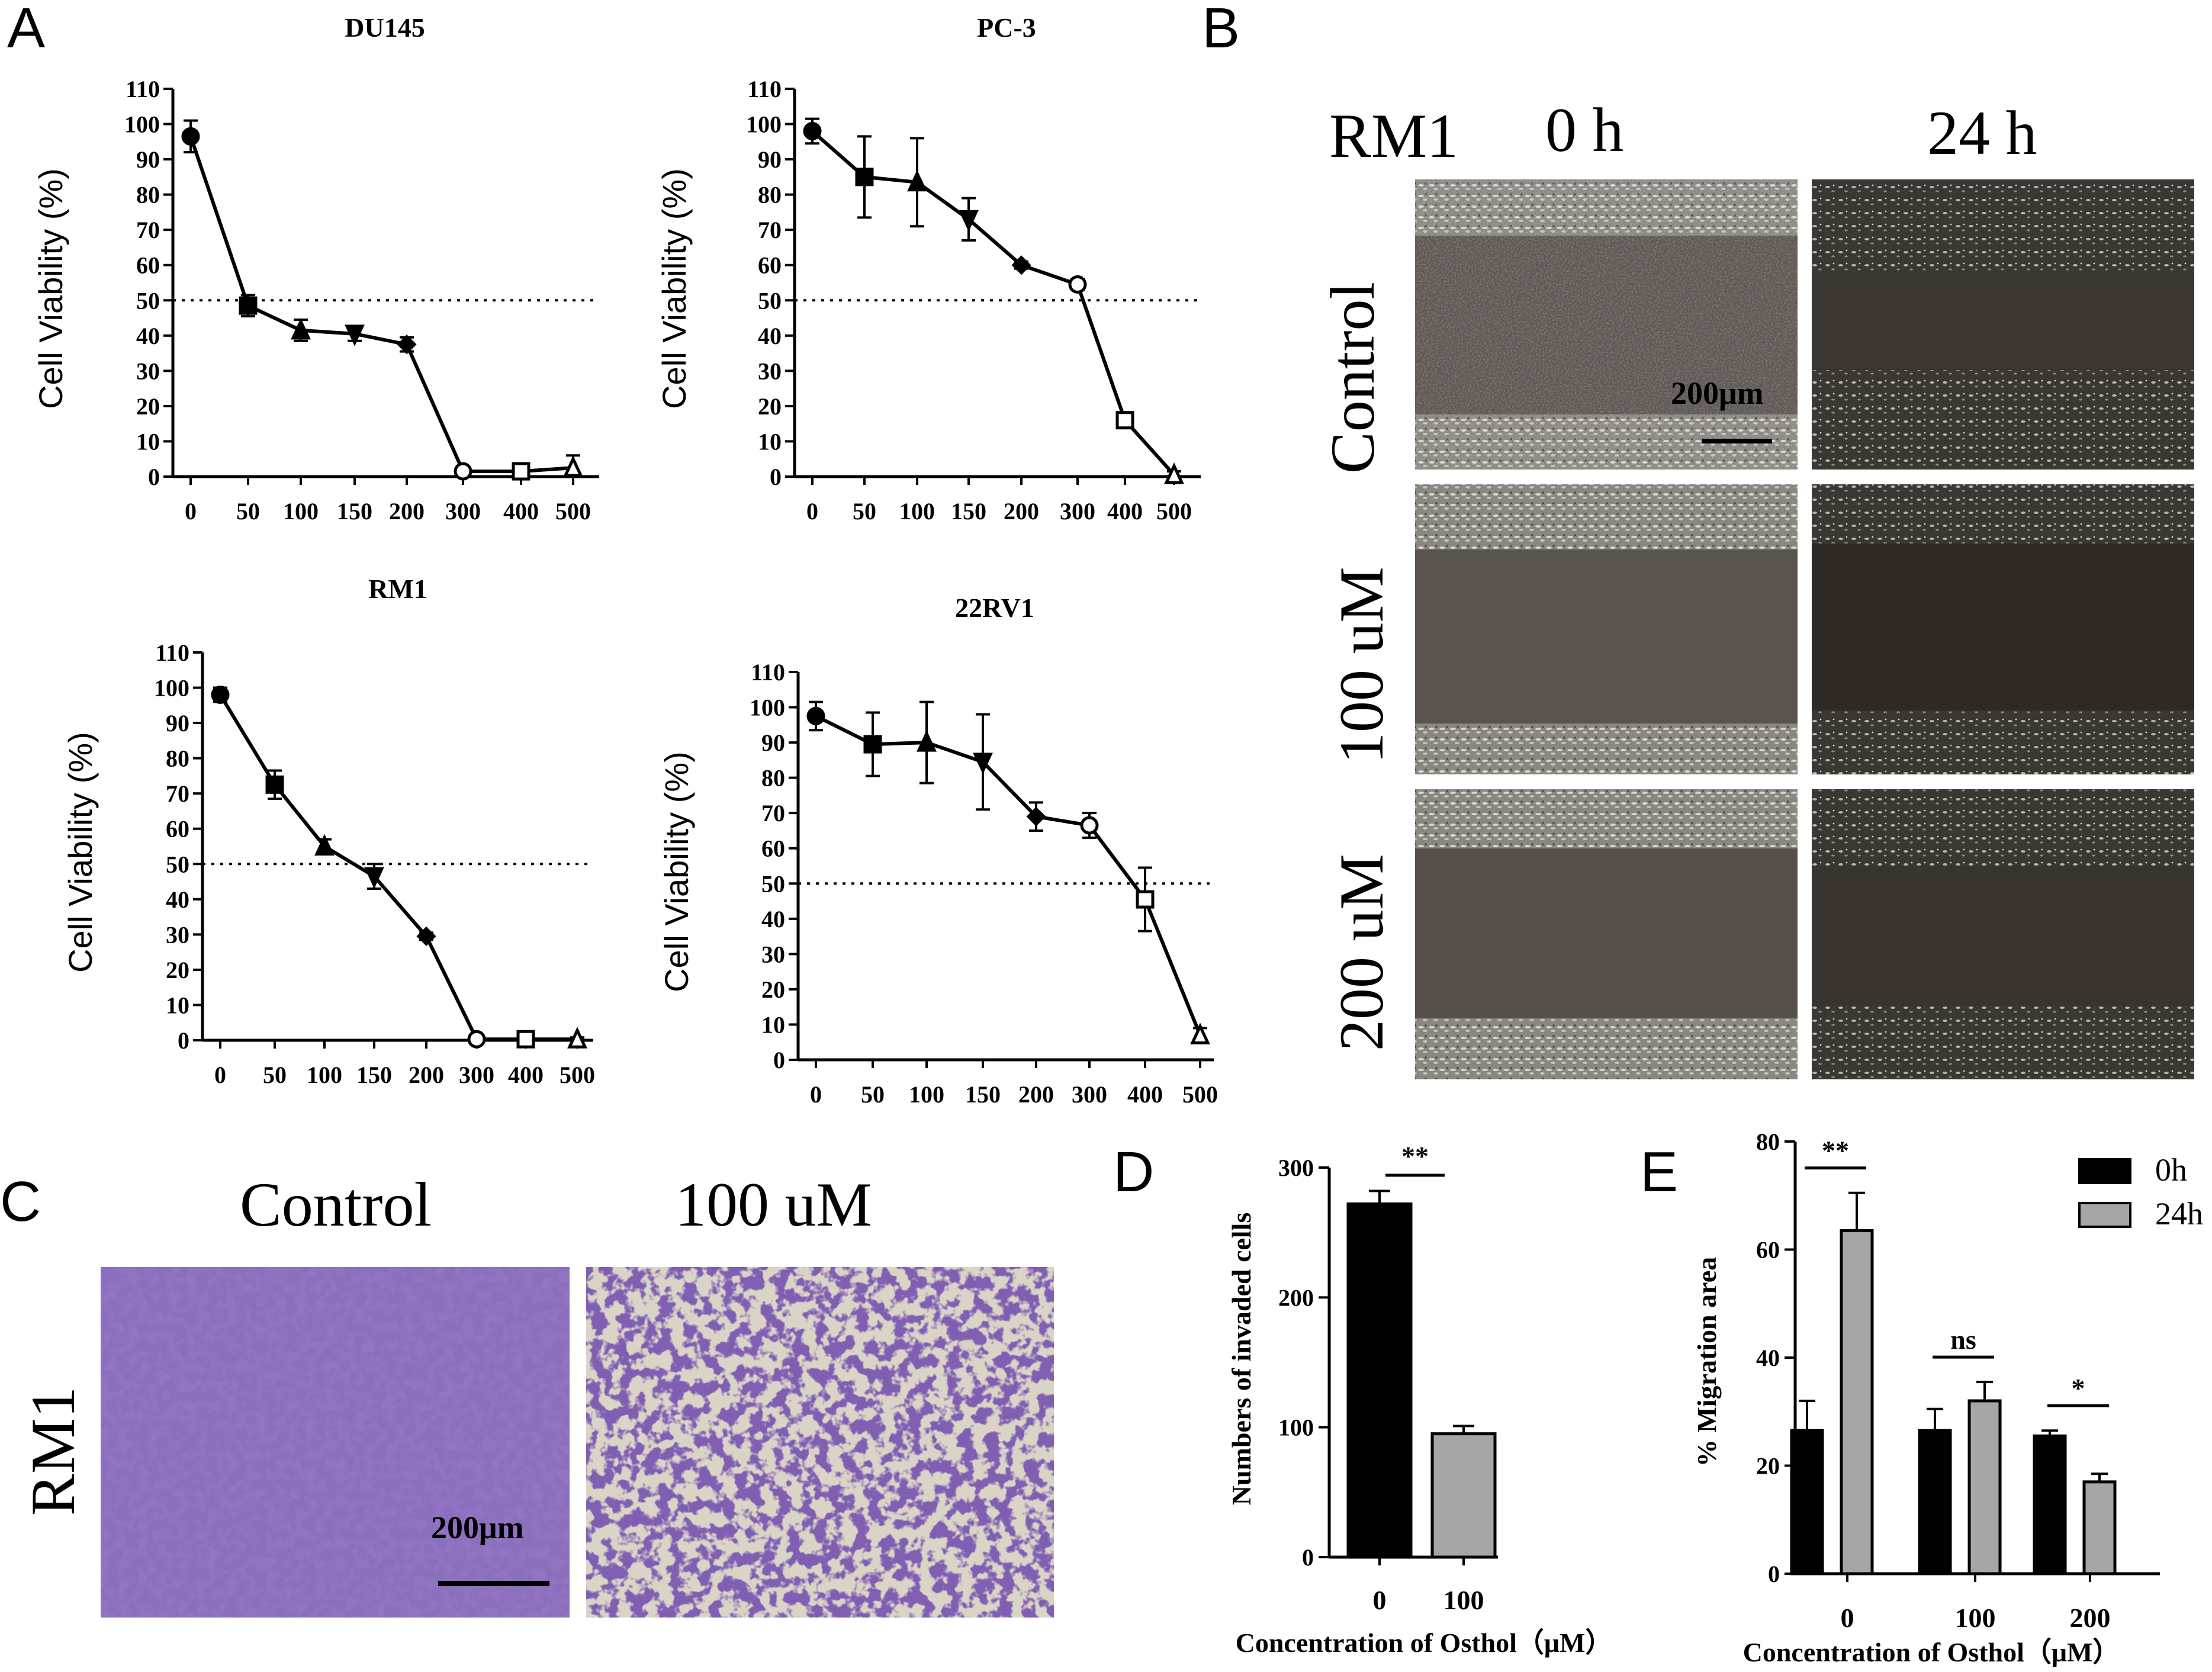 The width and height of the screenshot is (2212, 1672). I want to click on panel-c-transwell: Control 100 uM RM1 200μm, so click(536, 1394).